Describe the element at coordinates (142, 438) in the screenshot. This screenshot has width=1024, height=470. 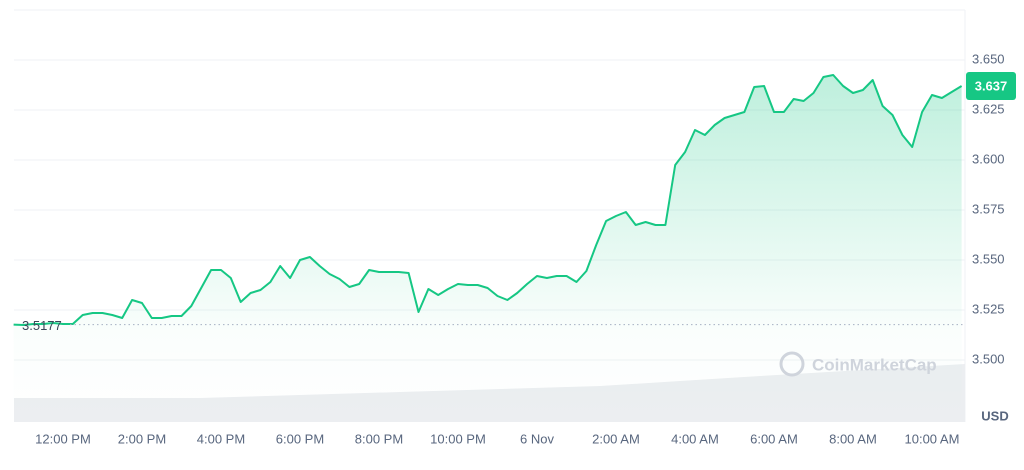
I see `x-tick-label: 2:00 PM` at that location.